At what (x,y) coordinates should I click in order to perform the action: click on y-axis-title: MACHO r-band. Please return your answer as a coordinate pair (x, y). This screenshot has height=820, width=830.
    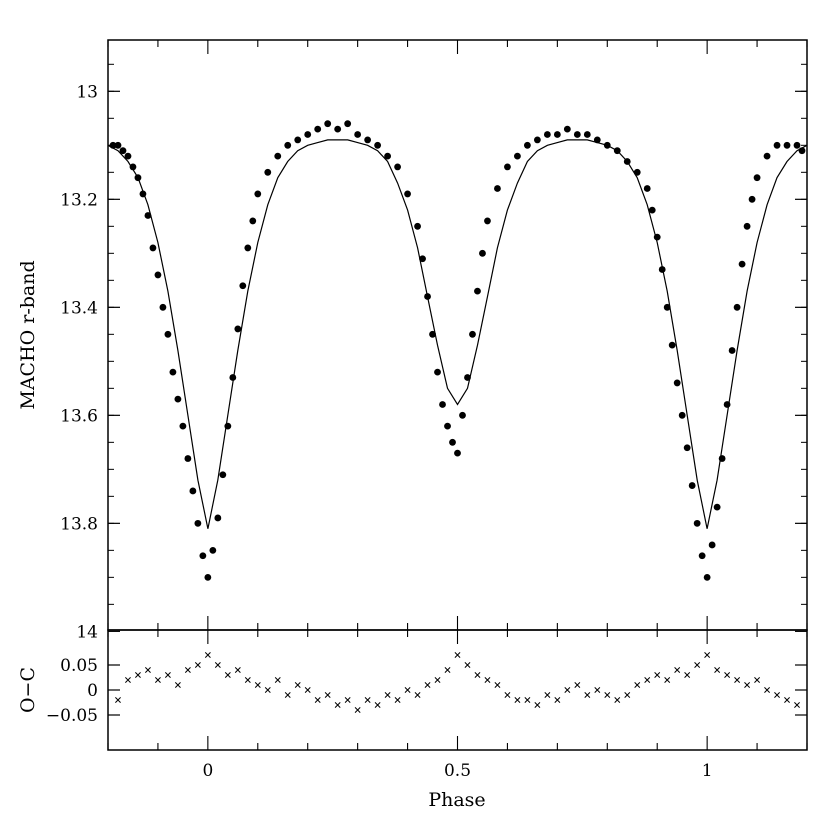
    Looking at the image, I should click on (28, 334).